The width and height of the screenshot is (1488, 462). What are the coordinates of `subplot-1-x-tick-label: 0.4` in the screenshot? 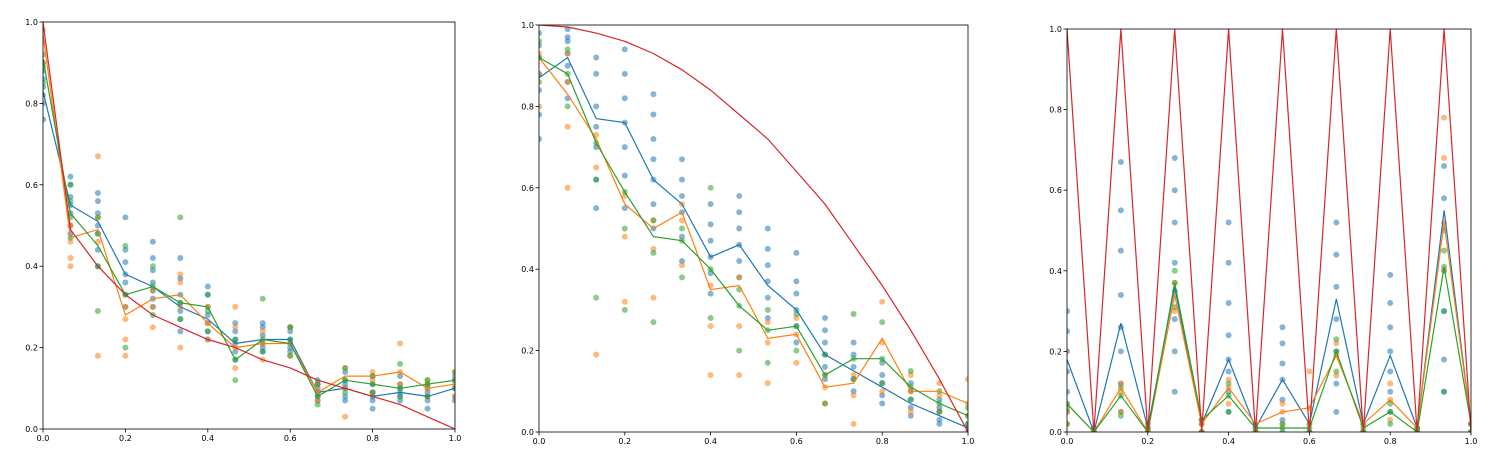 It's located at (207, 438).